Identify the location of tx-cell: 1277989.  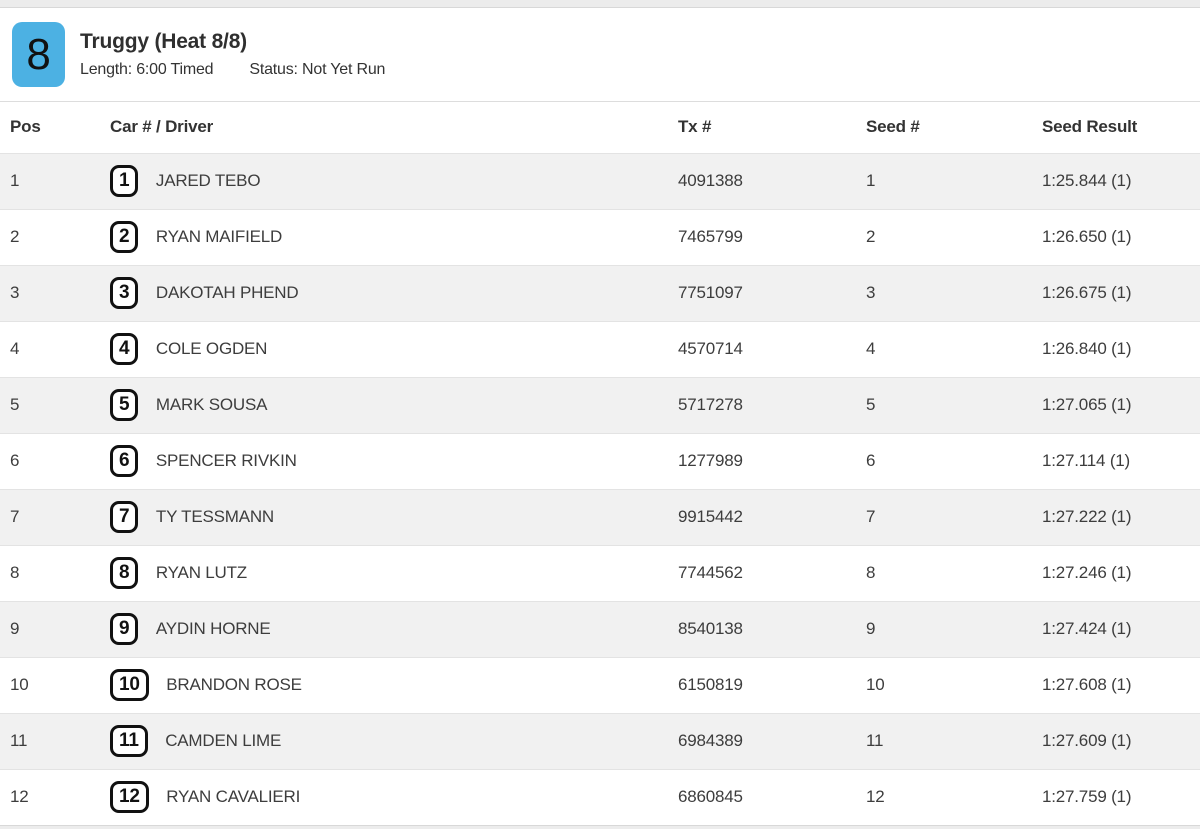
(772, 460).